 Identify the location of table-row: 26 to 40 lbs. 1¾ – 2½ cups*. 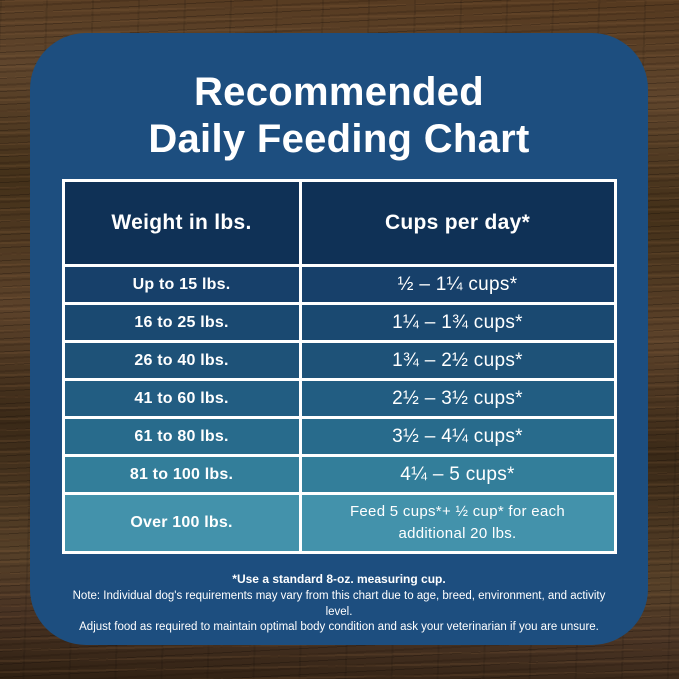
(339, 361).